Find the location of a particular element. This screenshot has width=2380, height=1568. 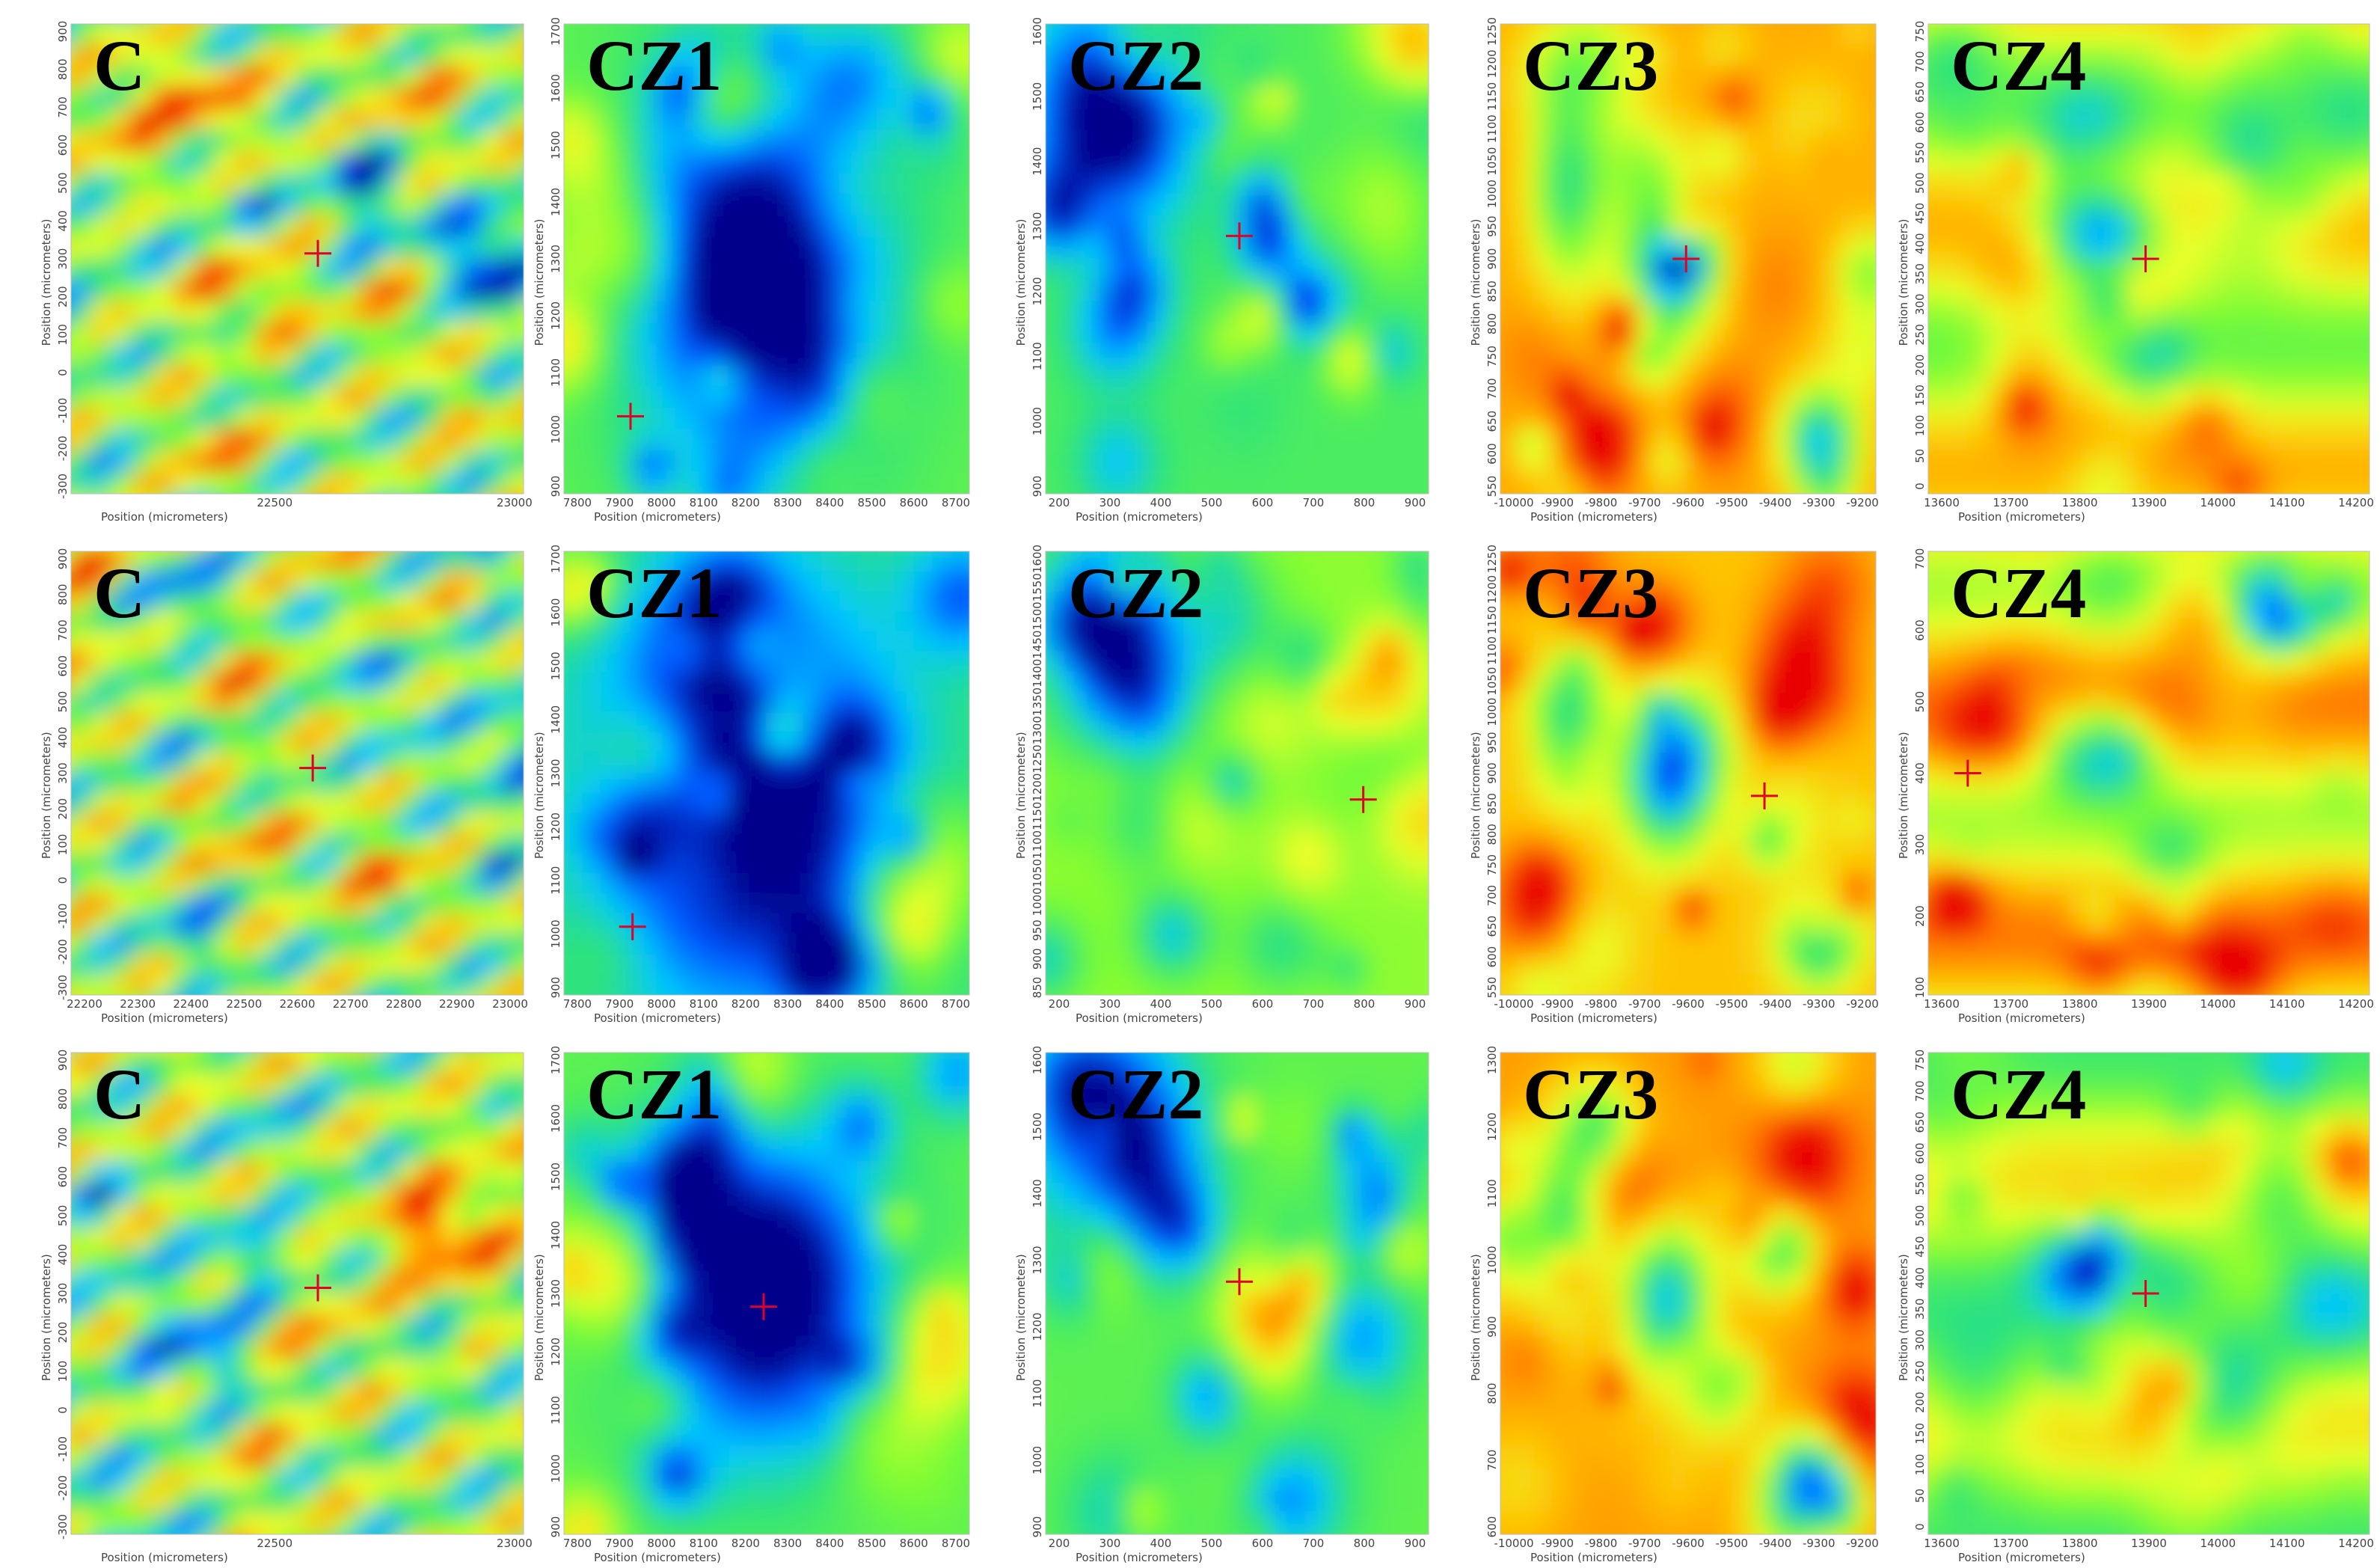

y-tick-label: 1100 is located at coordinates (1037, 356).